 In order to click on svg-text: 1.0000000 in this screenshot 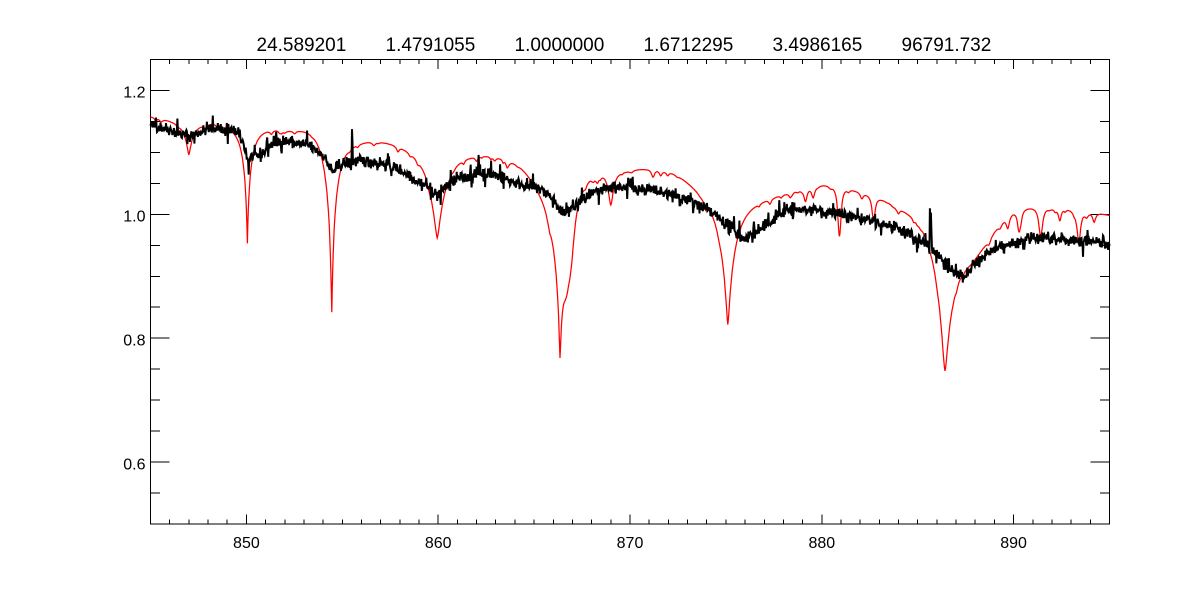, I will do `click(560, 45)`.